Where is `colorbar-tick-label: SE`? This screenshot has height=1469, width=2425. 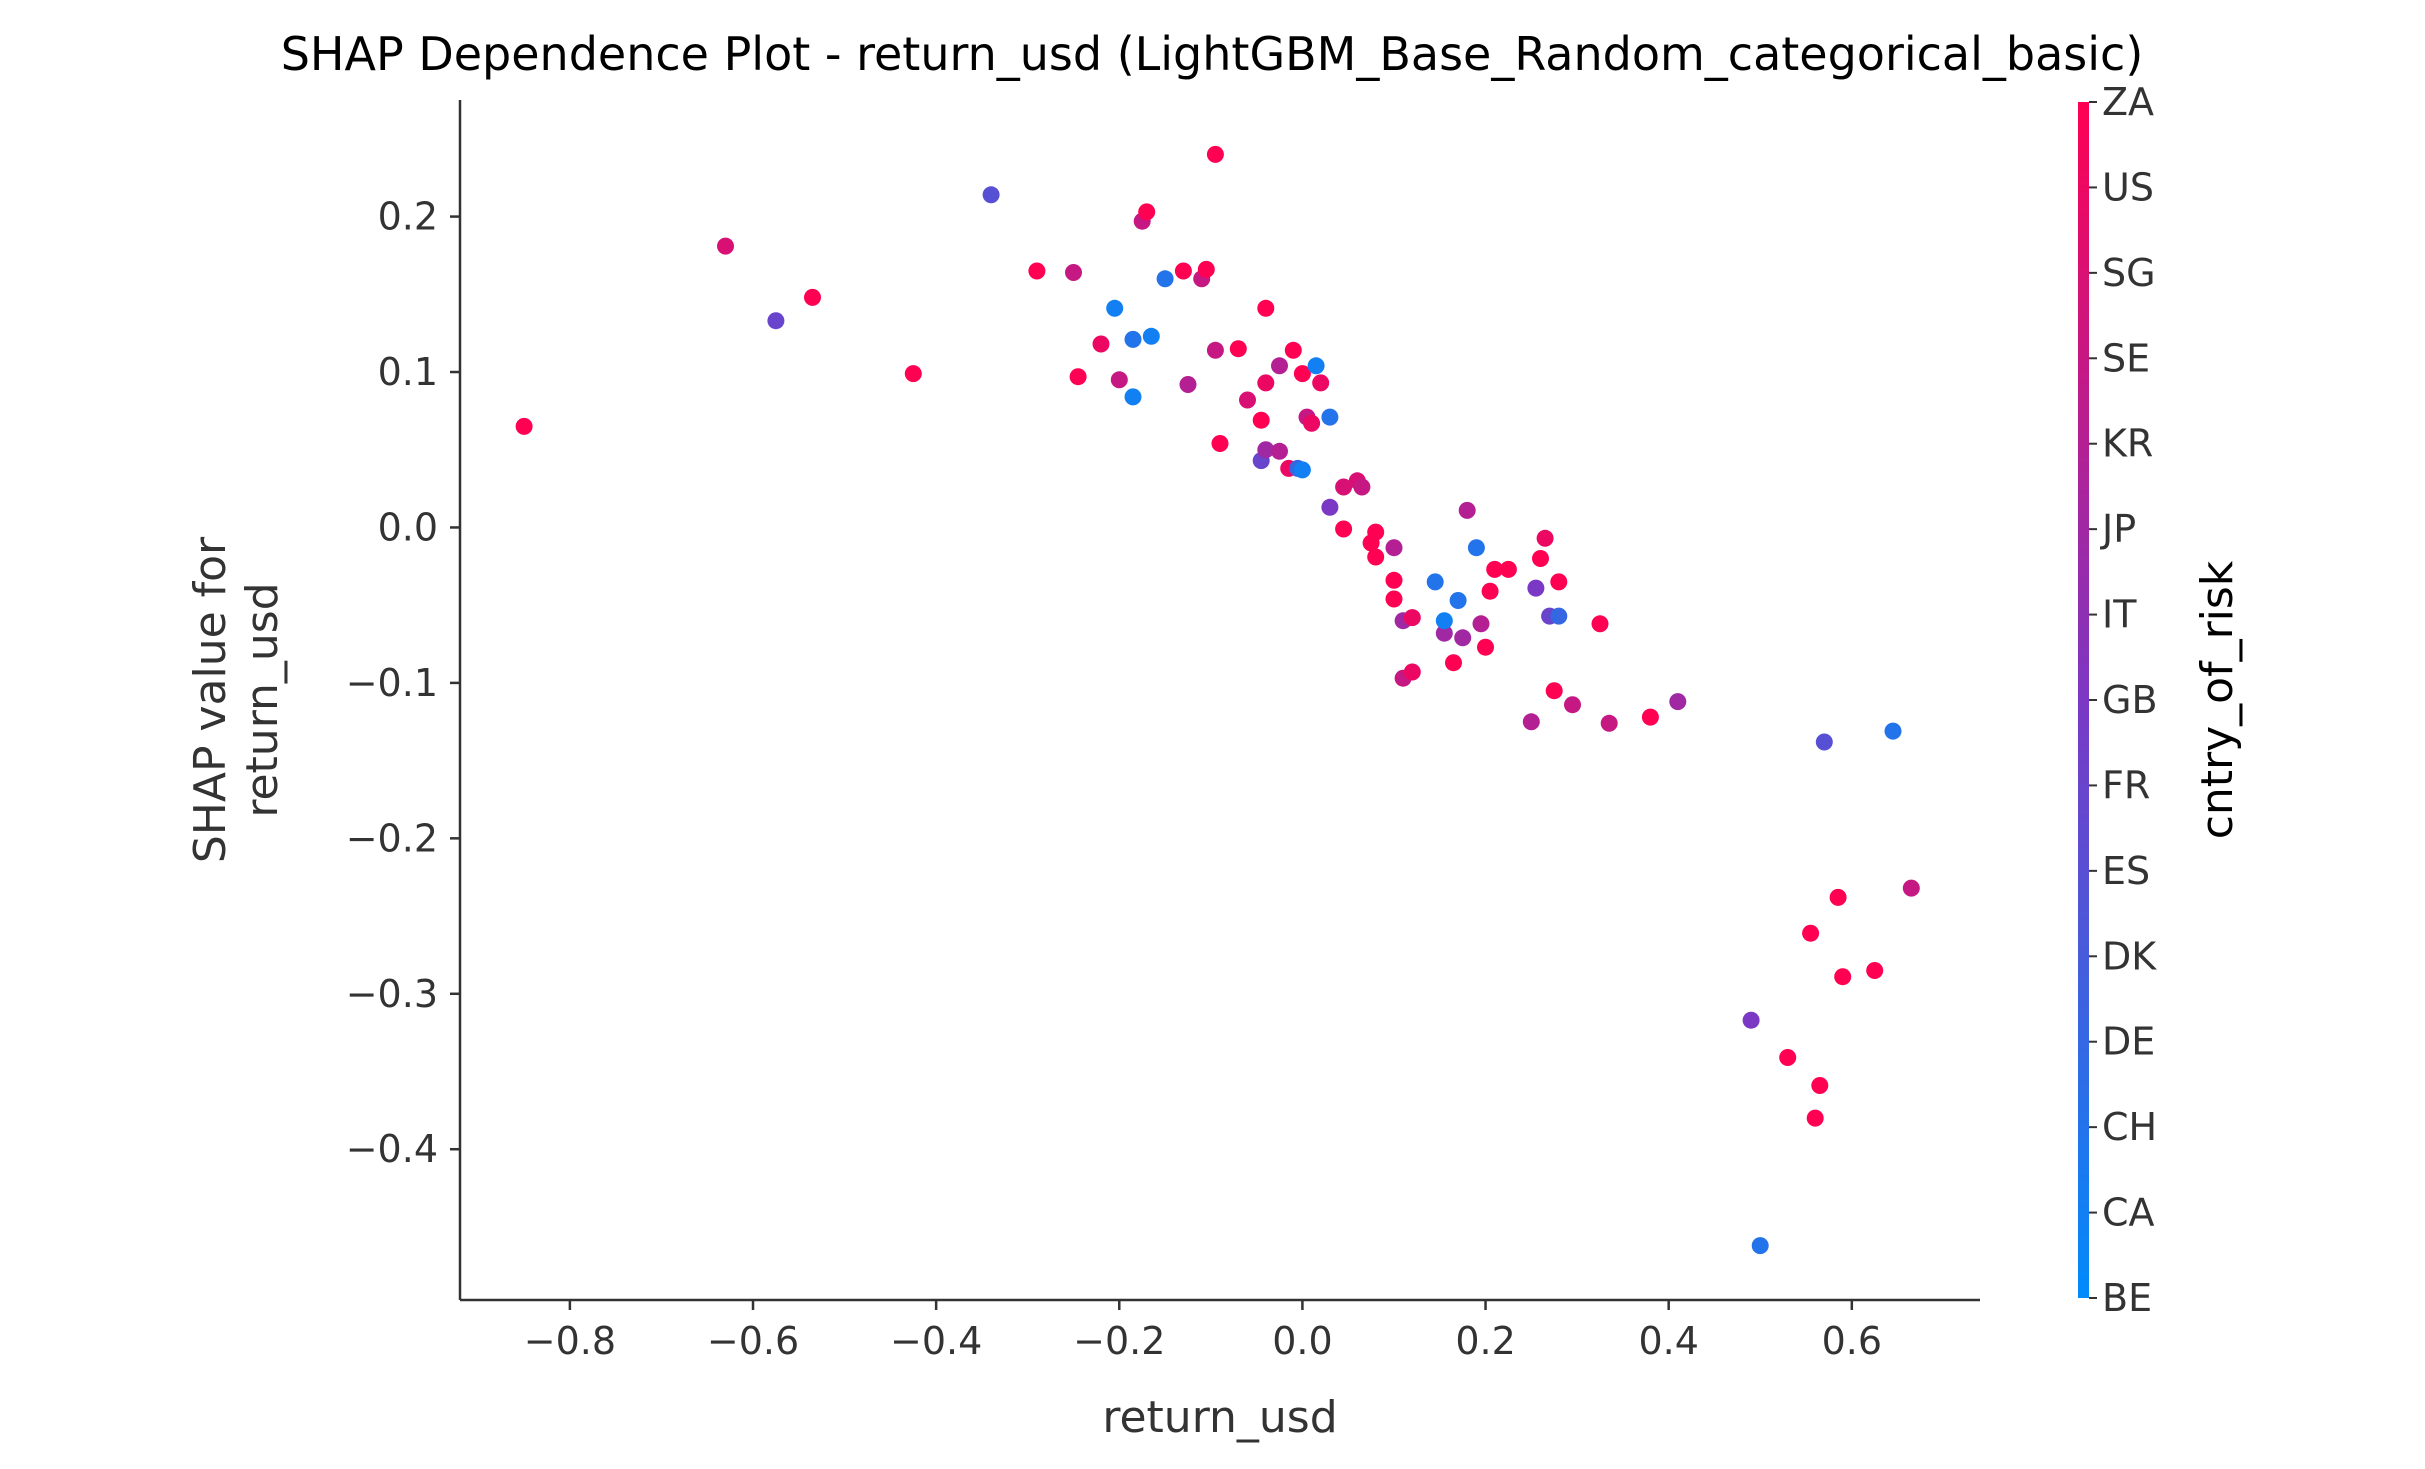 colorbar-tick-label: SE is located at coordinates (2126, 358).